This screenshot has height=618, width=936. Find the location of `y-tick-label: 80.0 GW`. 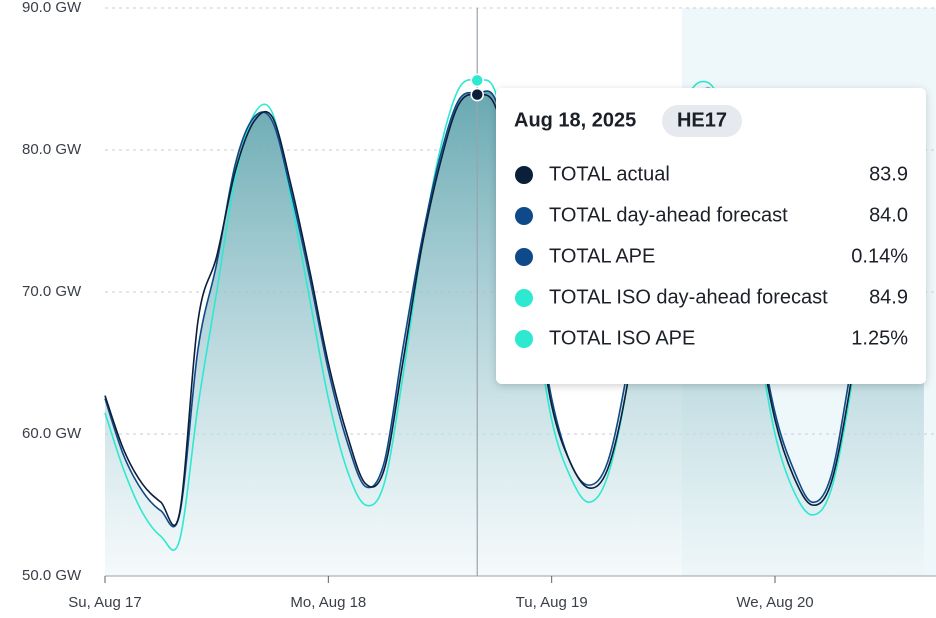

y-tick-label: 80.0 GW is located at coordinates (52, 149).